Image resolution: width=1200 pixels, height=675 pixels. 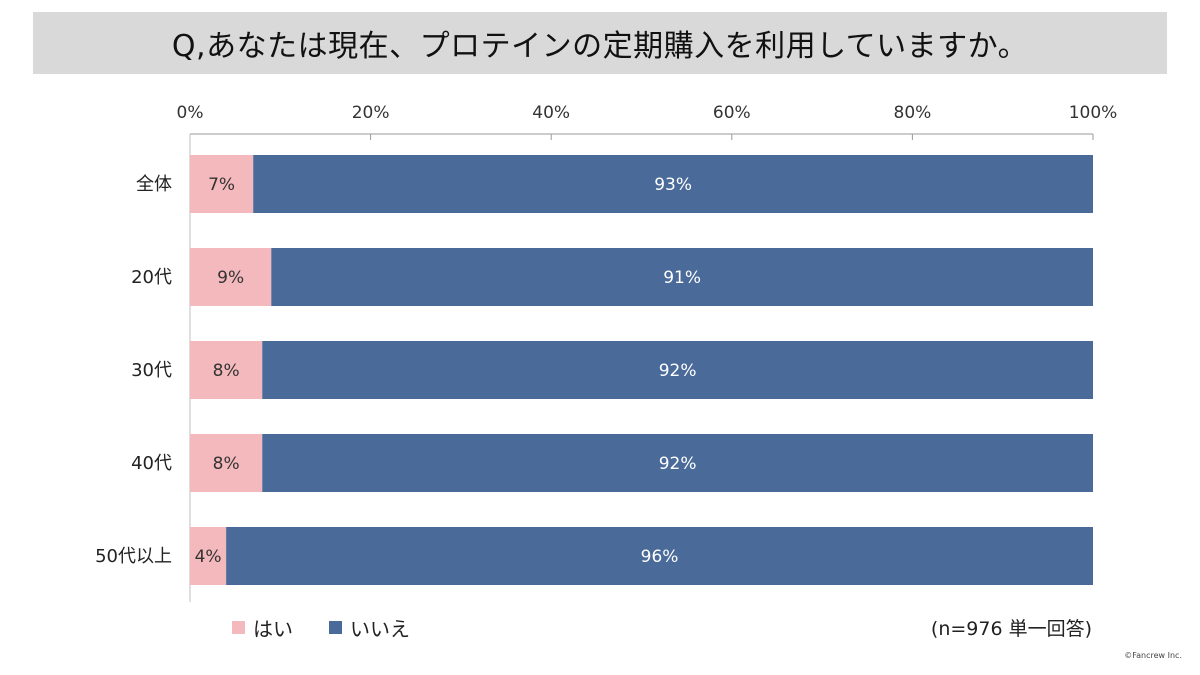 What do you see at coordinates (151, 463) in the screenshot?
I see `category-label: 40代` at bounding box center [151, 463].